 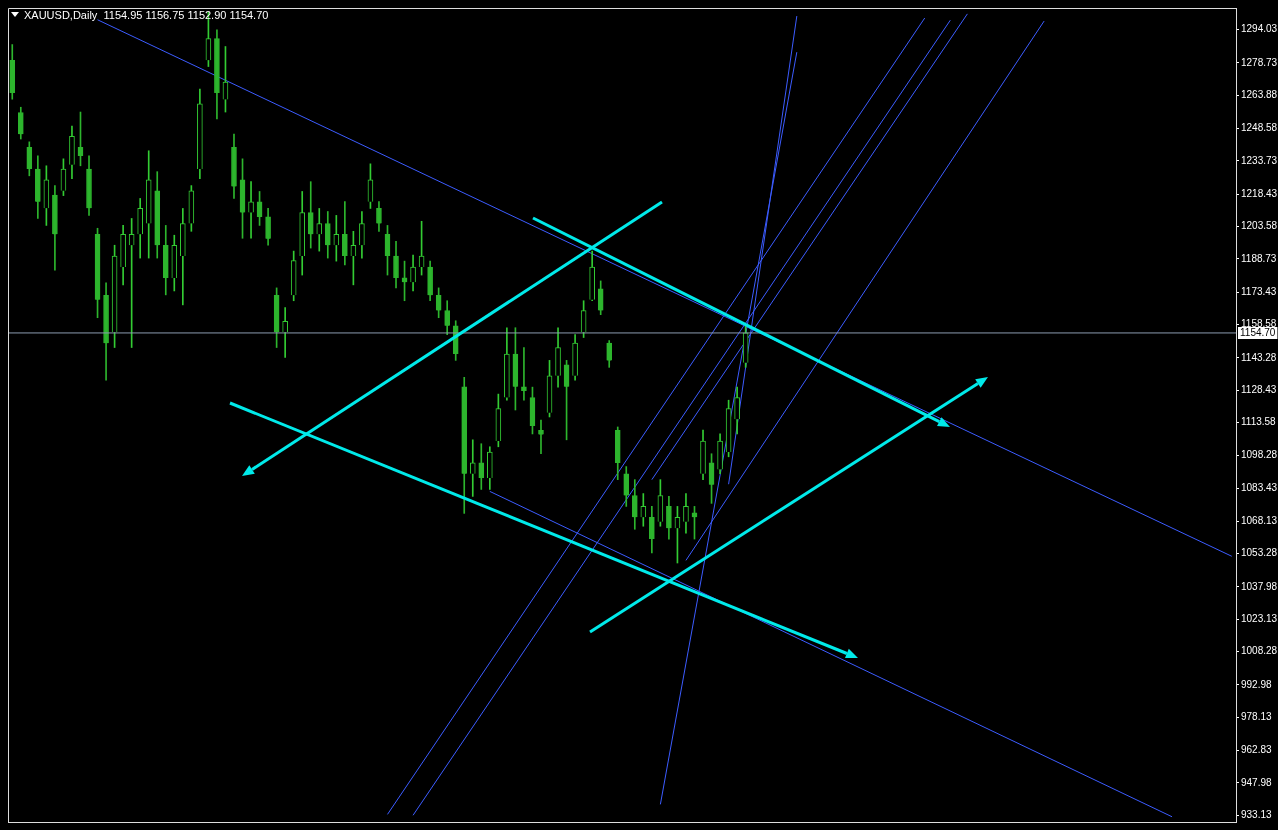 What do you see at coordinates (1257, 716) in the screenshot?
I see `y-tick-label: 978.13` at bounding box center [1257, 716].